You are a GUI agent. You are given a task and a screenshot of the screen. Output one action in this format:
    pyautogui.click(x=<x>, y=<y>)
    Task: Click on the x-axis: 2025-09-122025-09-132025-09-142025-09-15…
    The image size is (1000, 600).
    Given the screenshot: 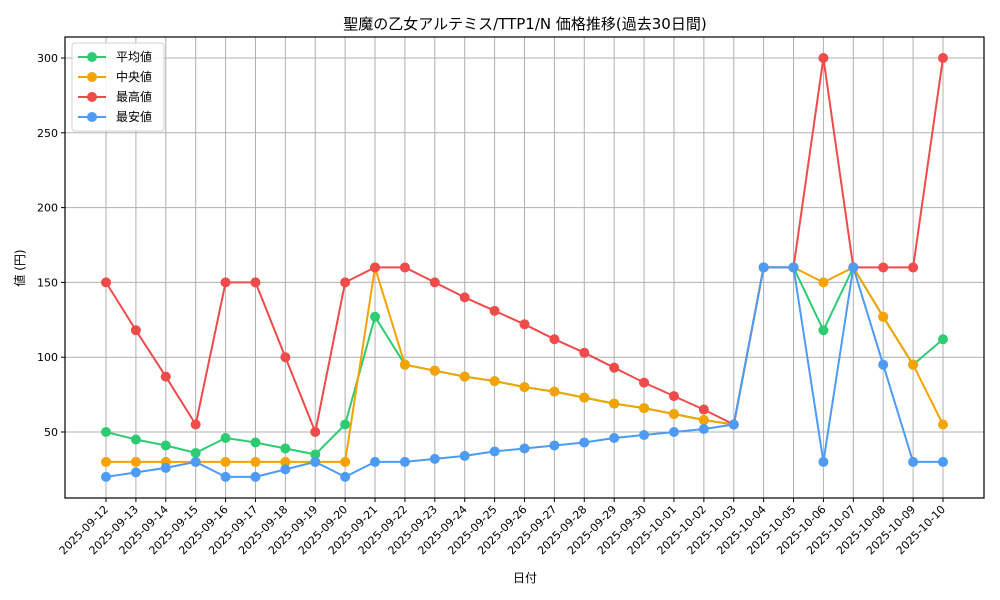 What is the action you would take?
    pyautogui.click(x=502, y=527)
    